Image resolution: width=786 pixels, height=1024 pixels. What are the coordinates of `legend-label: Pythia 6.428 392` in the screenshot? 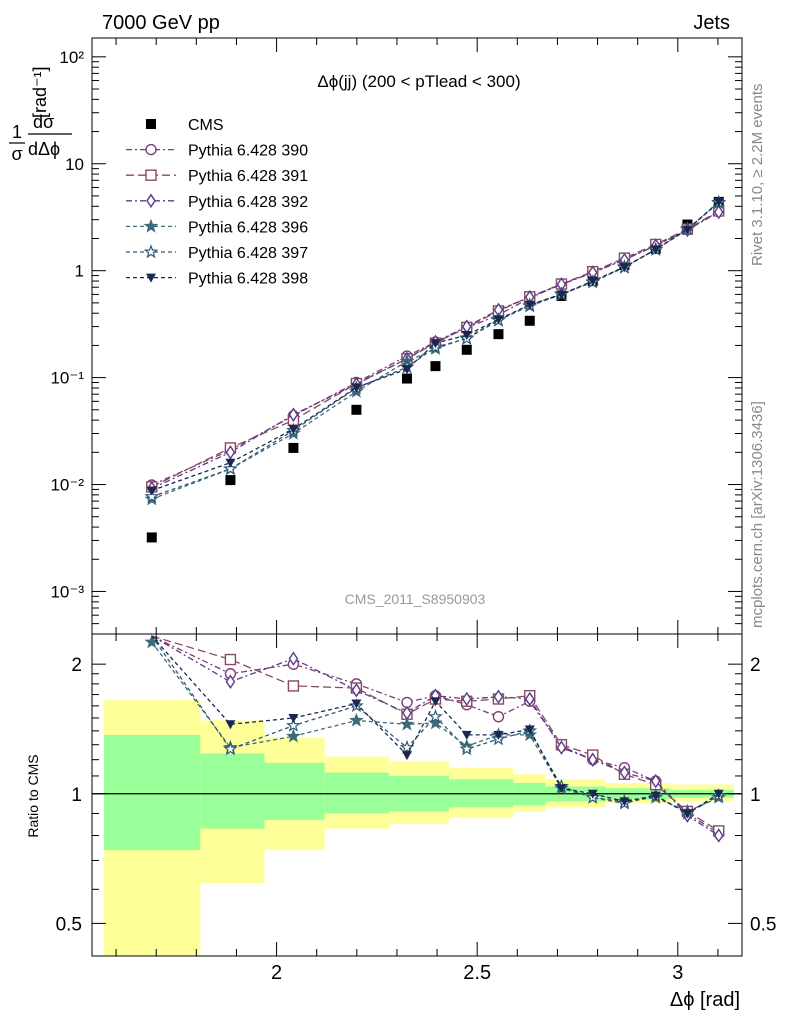 It's located at (248, 202).